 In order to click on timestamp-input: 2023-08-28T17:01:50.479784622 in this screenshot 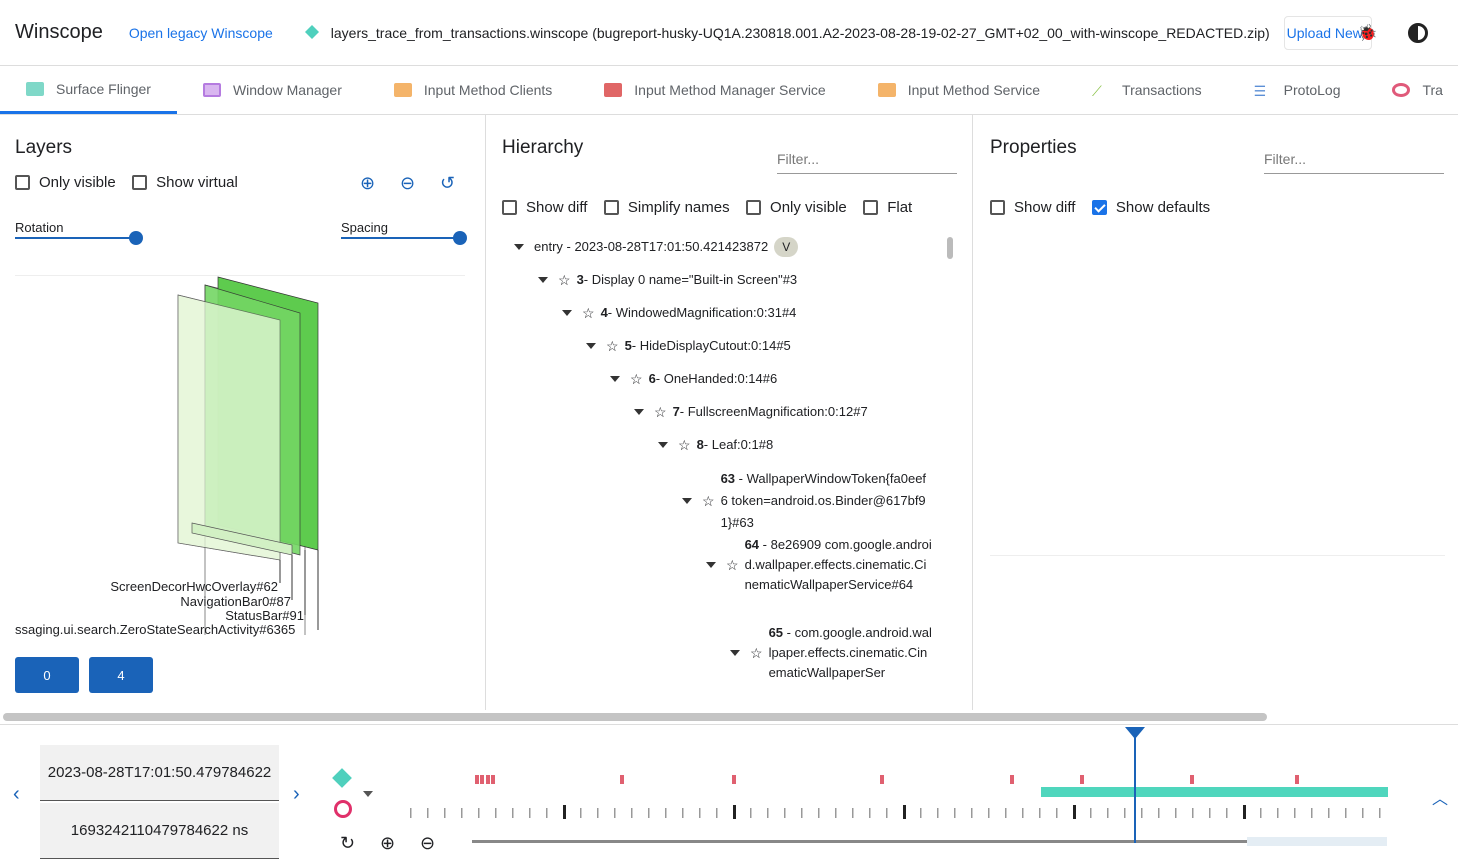, I will do `click(159, 773)`.